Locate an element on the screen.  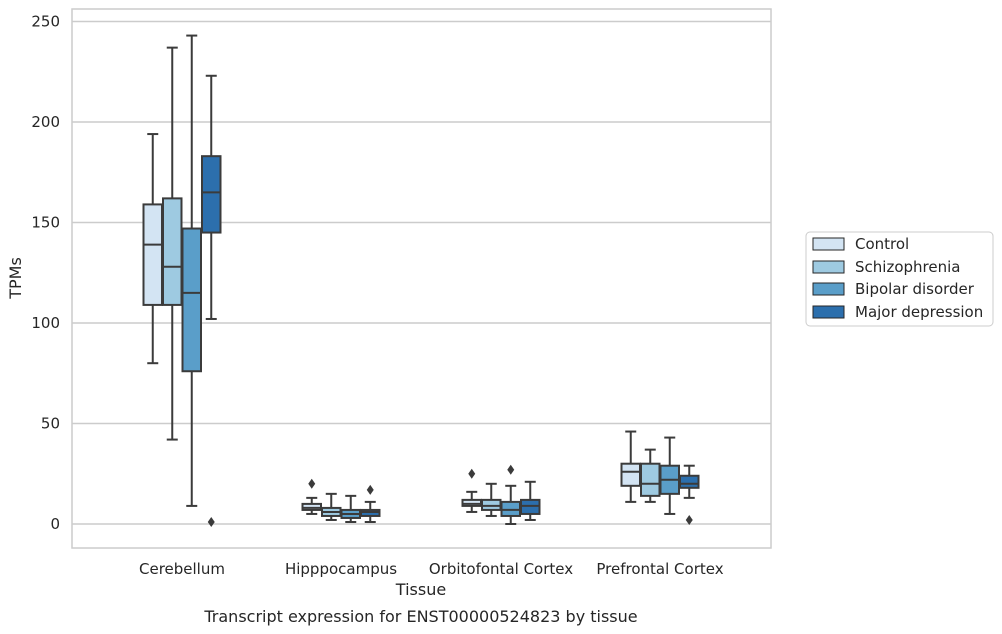
y-tick-label: 0 is located at coordinates (55, 524).